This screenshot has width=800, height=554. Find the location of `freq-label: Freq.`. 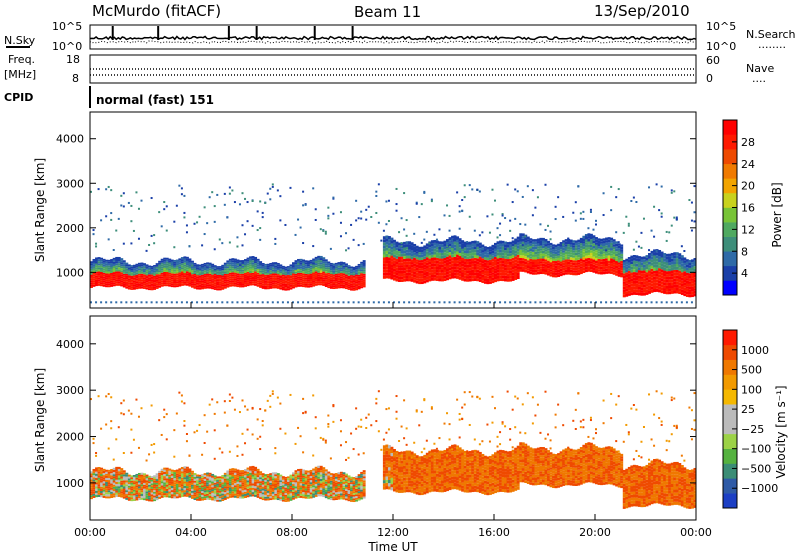

freq-label: Freq. is located at coordinates (21, 59).